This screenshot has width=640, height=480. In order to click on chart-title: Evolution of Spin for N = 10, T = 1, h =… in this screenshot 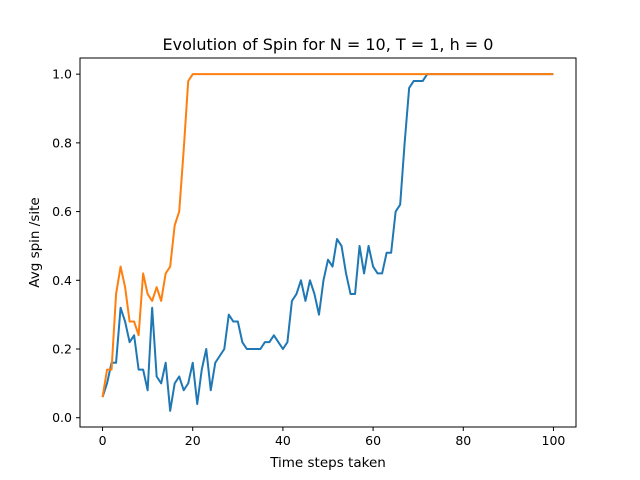, I will do `click(328, 44)`.